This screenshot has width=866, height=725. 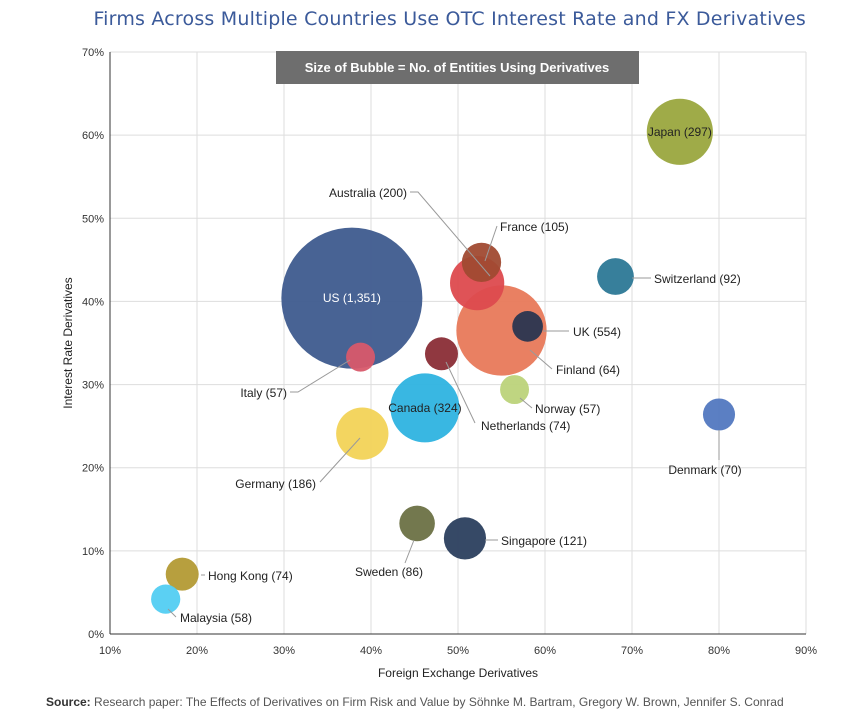 I want to click on y-tick-label: 30%, so click(x=93, y=386).